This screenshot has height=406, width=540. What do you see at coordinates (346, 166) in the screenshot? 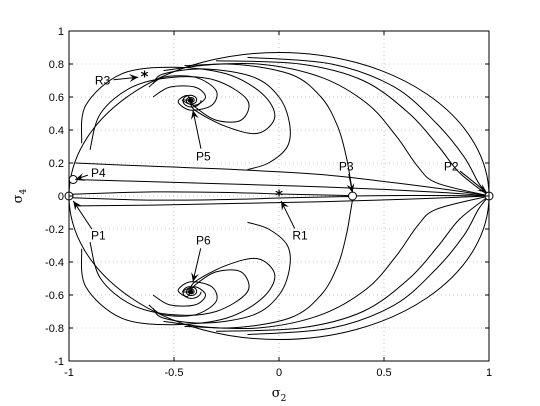
I see `annotation-label: P3` at bounding box center [346, 166].